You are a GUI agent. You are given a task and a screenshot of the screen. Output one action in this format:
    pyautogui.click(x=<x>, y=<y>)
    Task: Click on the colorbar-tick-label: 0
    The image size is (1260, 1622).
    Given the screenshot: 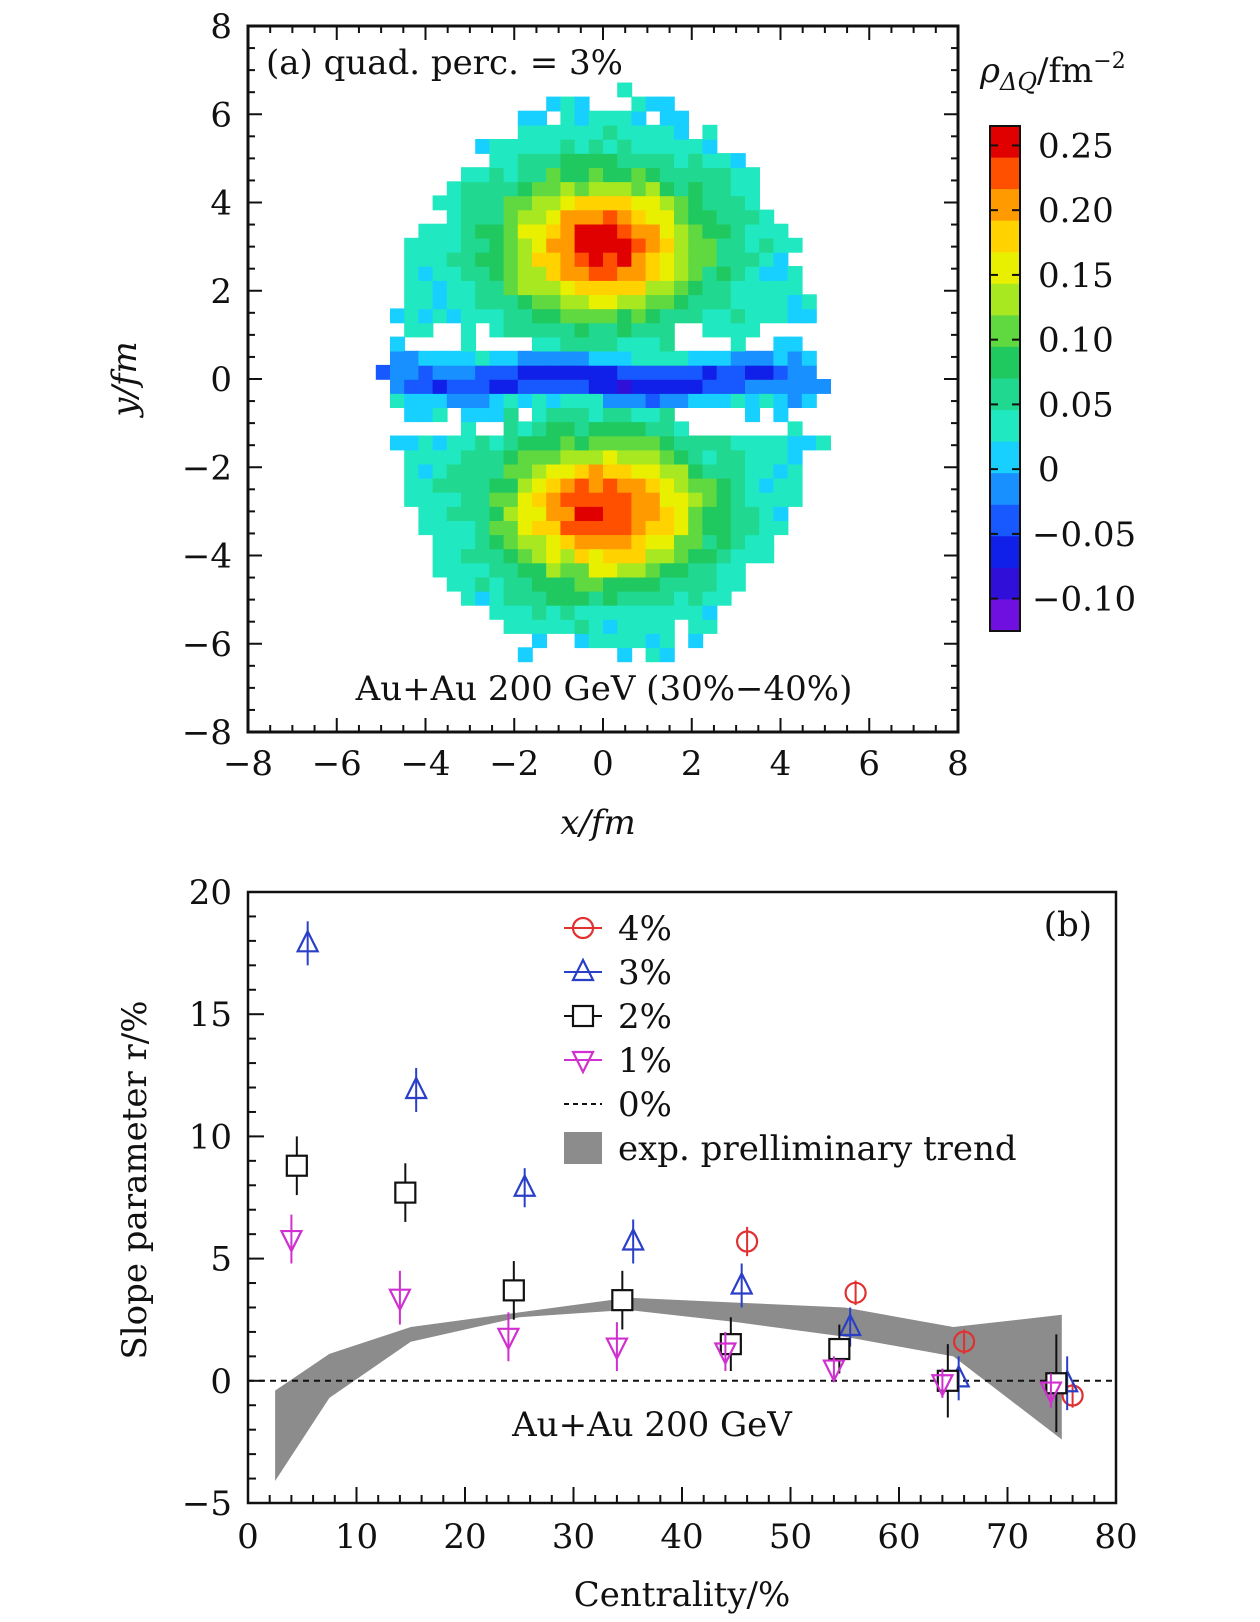 What is the action you would take?
    pyautogui.click(x=1049, y=470)
    